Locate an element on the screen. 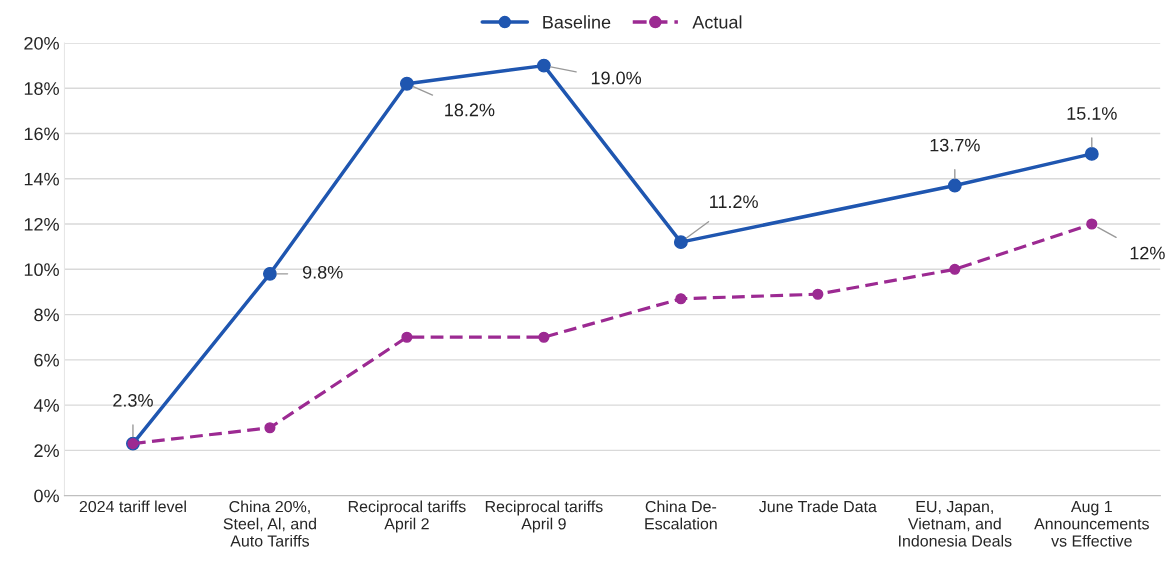 The width and height of the screenshot is (1172, 573). y-tick-label: 6% is located at coordinates (46, 360).